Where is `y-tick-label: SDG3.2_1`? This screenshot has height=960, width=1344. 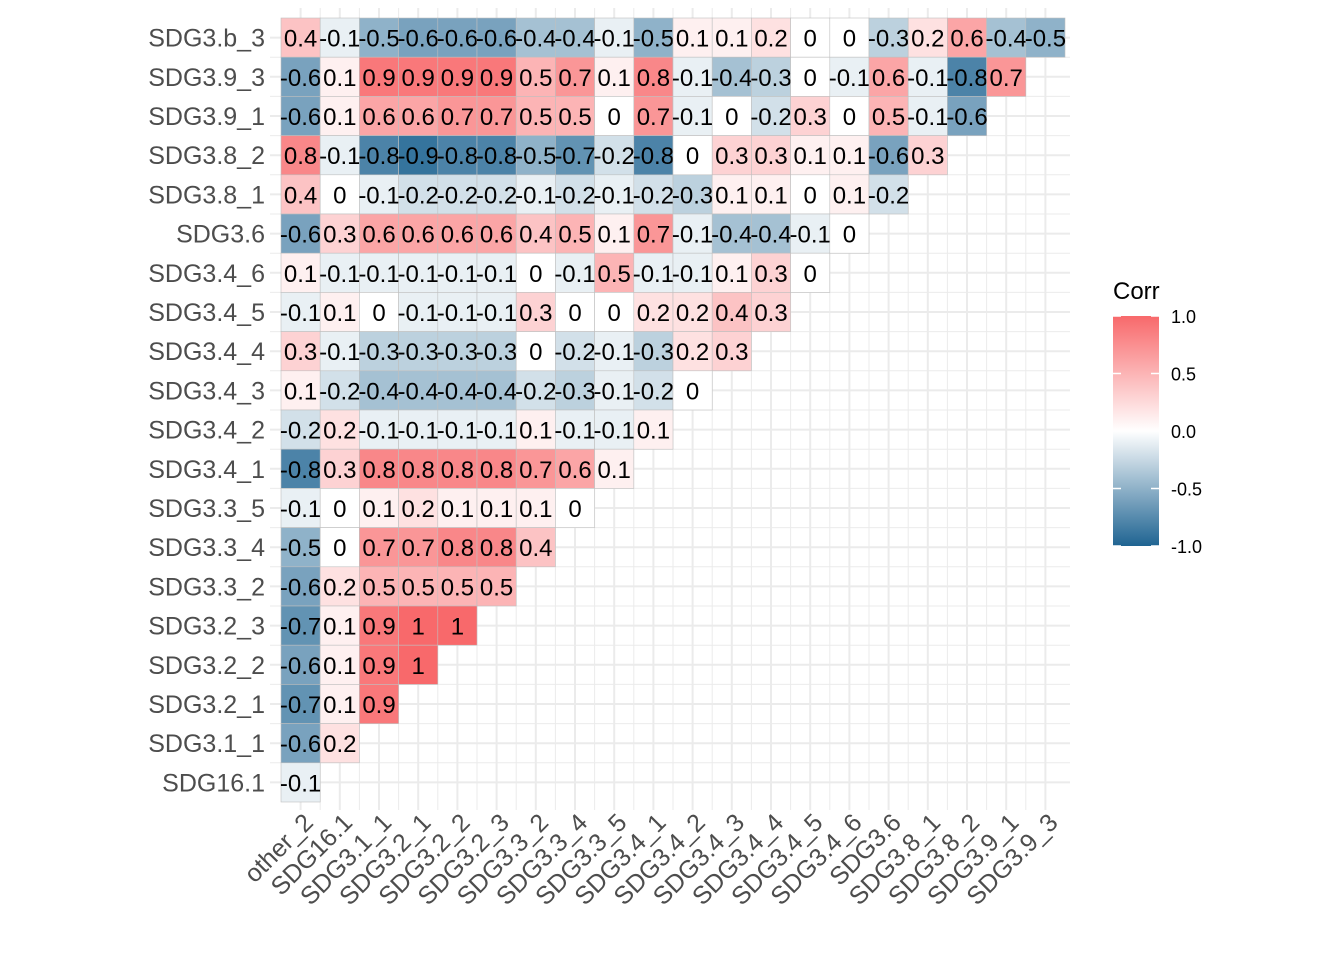 y-tick-label: SDG3.2_1 is located at coordinates (206, 705).